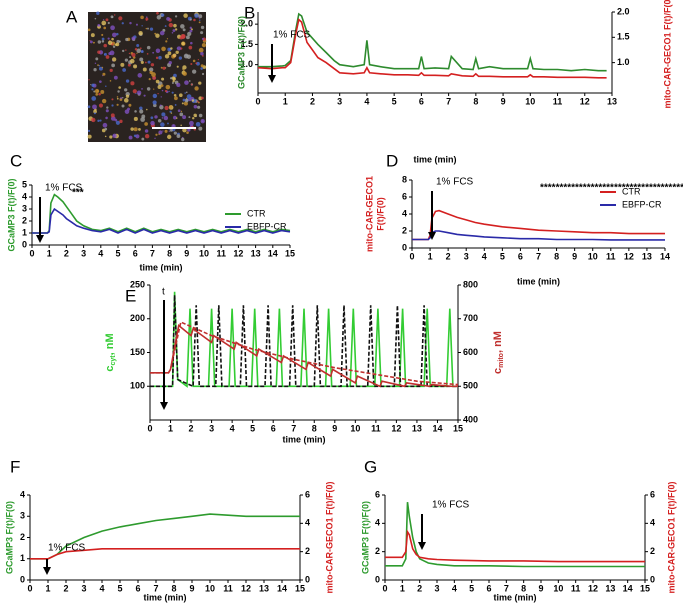 The image size is (683, 606). What do you see at coordinates (282, 588) in the screenshot?
I see `x-tick-label: 14` at bounding box center [282, 588].